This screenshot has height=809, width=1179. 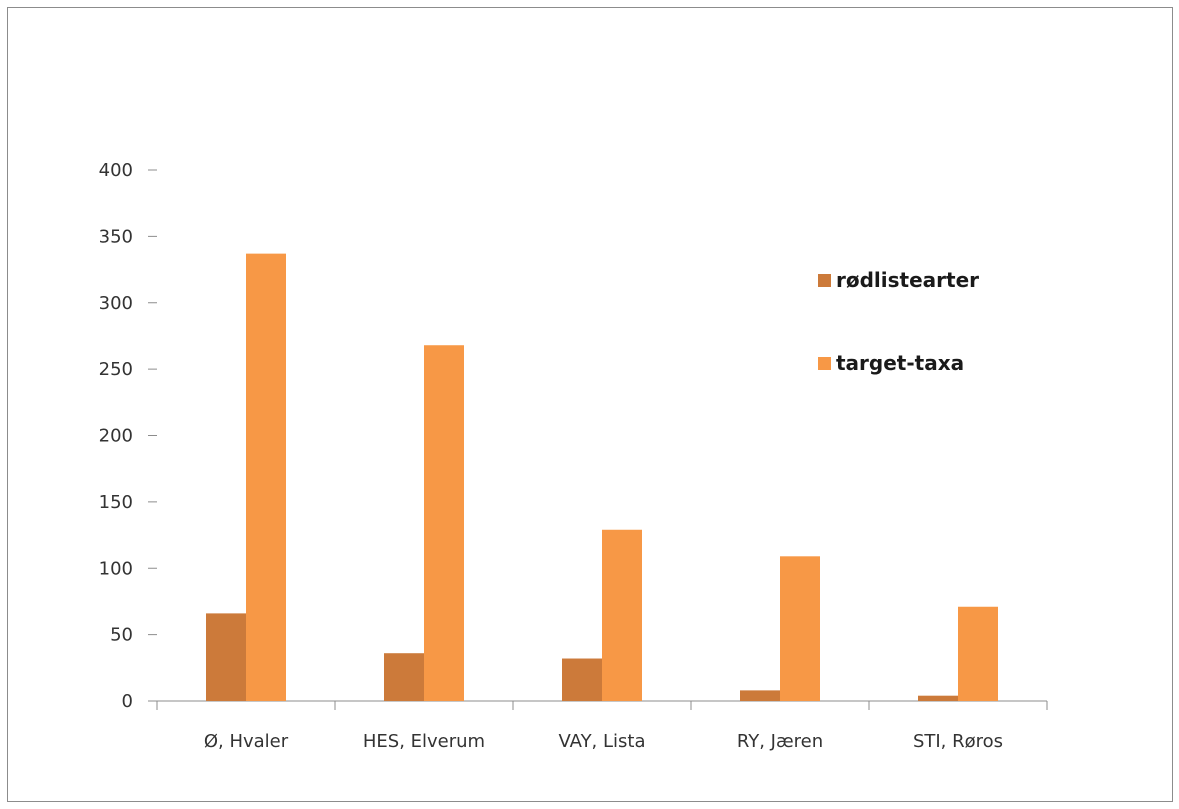 What do you see at coordinates (116, 236) in the screenshot?
I see `y-tick-label: 350` at bounding box center [116, 236].